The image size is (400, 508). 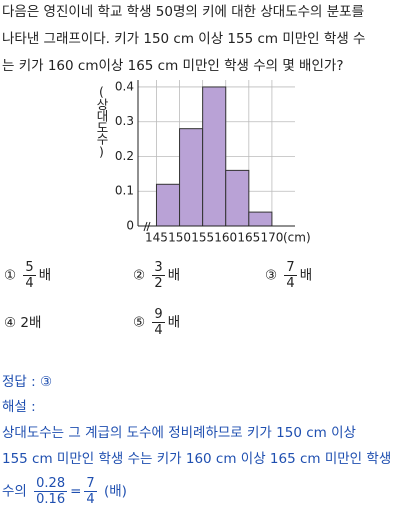 What do you see at coordinates (147, 226) in the screenshot?
I see `axis-break` at bounding box center [147, 226].